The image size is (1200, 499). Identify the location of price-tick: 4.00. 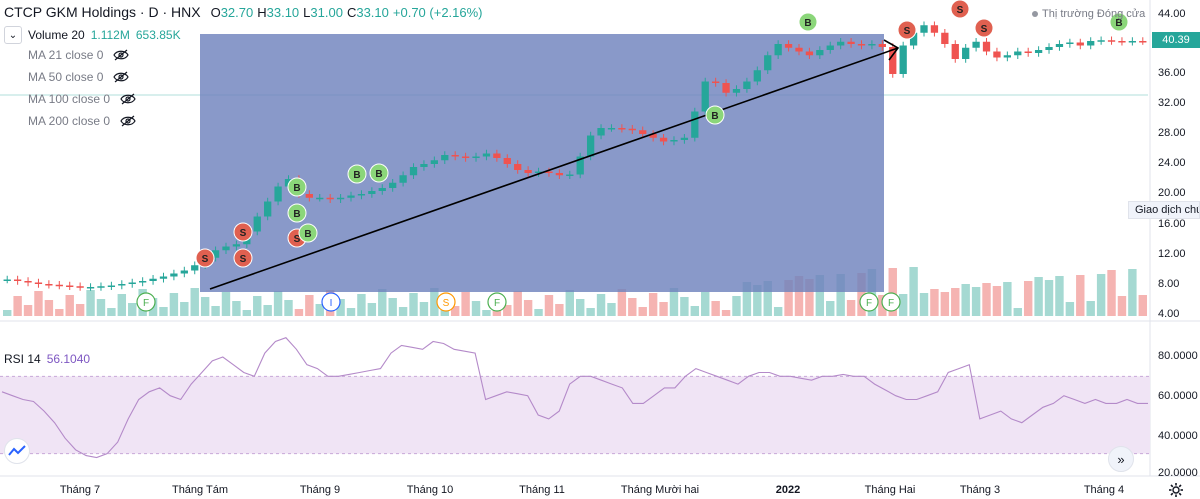
(1169, 314).